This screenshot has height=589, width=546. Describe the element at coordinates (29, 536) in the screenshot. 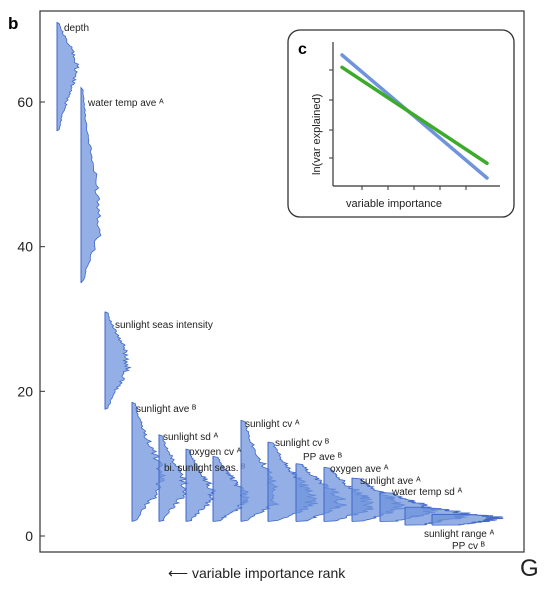

I see `y-tick-label: 0` at that location.